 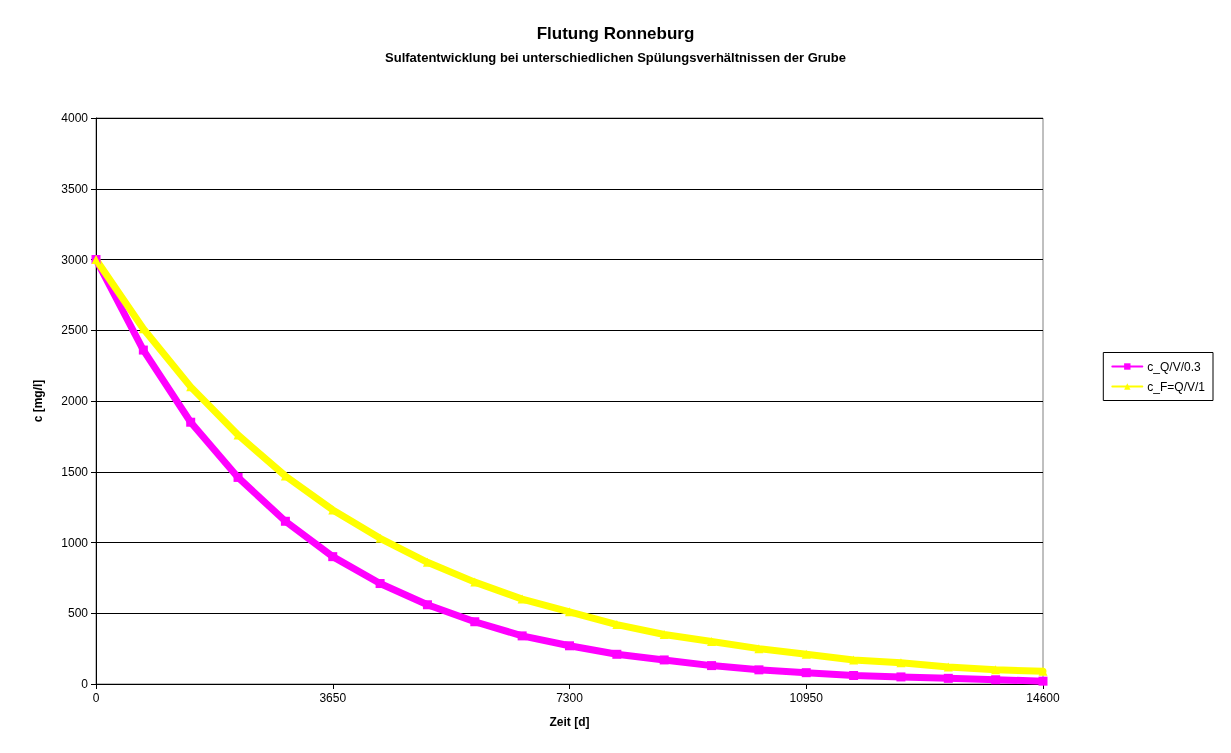 I want to click on y-axis-title: c [mg/l], so click(x=38, y=401).